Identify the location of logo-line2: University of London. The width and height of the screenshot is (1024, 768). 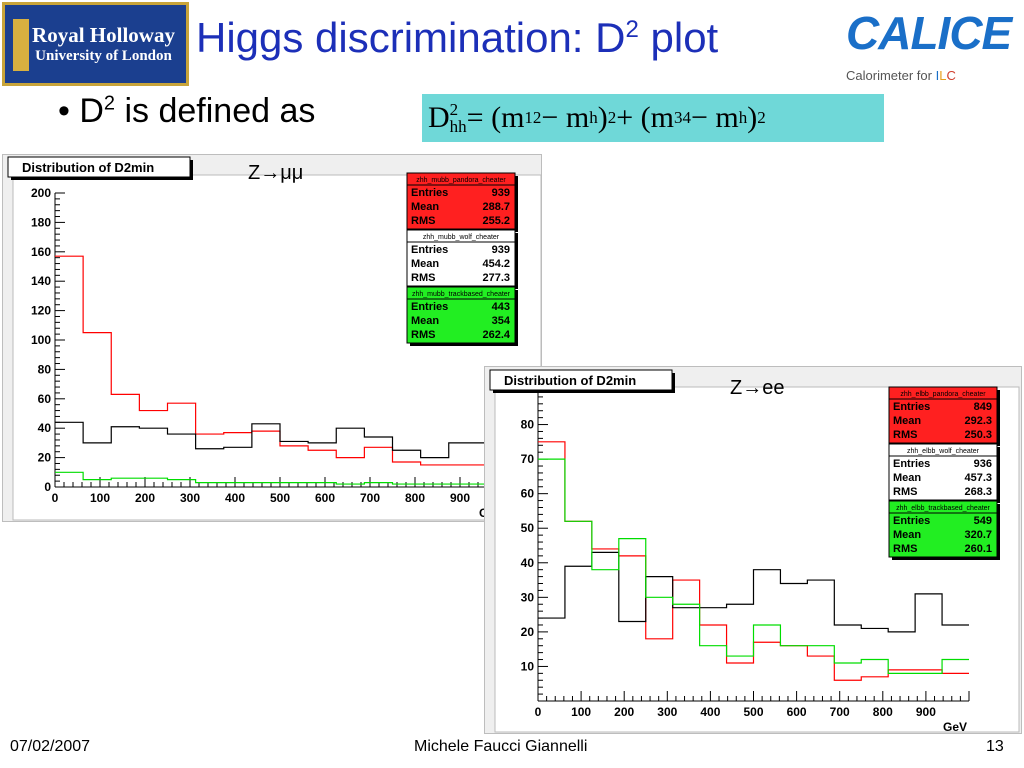
(103, 56).